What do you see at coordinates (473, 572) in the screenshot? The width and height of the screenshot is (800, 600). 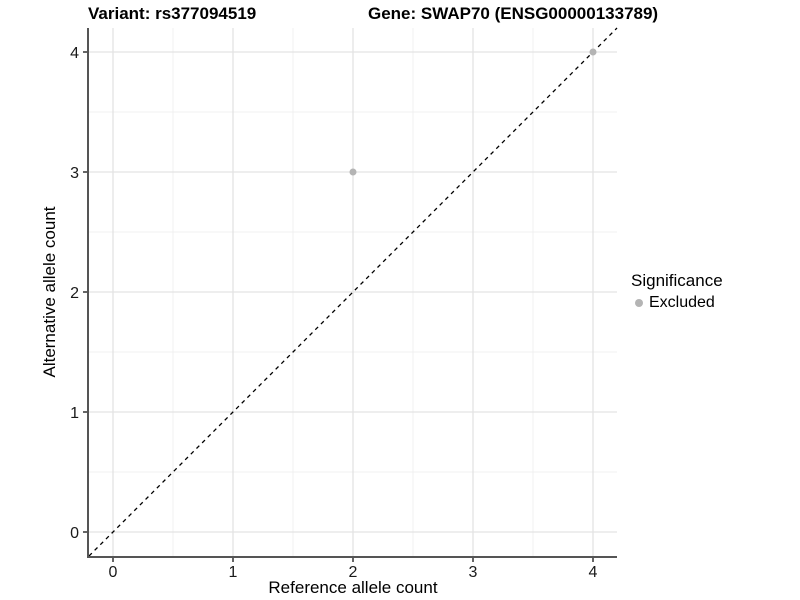 I see `x-tick-label: 3` at bounding box center [473, 572].